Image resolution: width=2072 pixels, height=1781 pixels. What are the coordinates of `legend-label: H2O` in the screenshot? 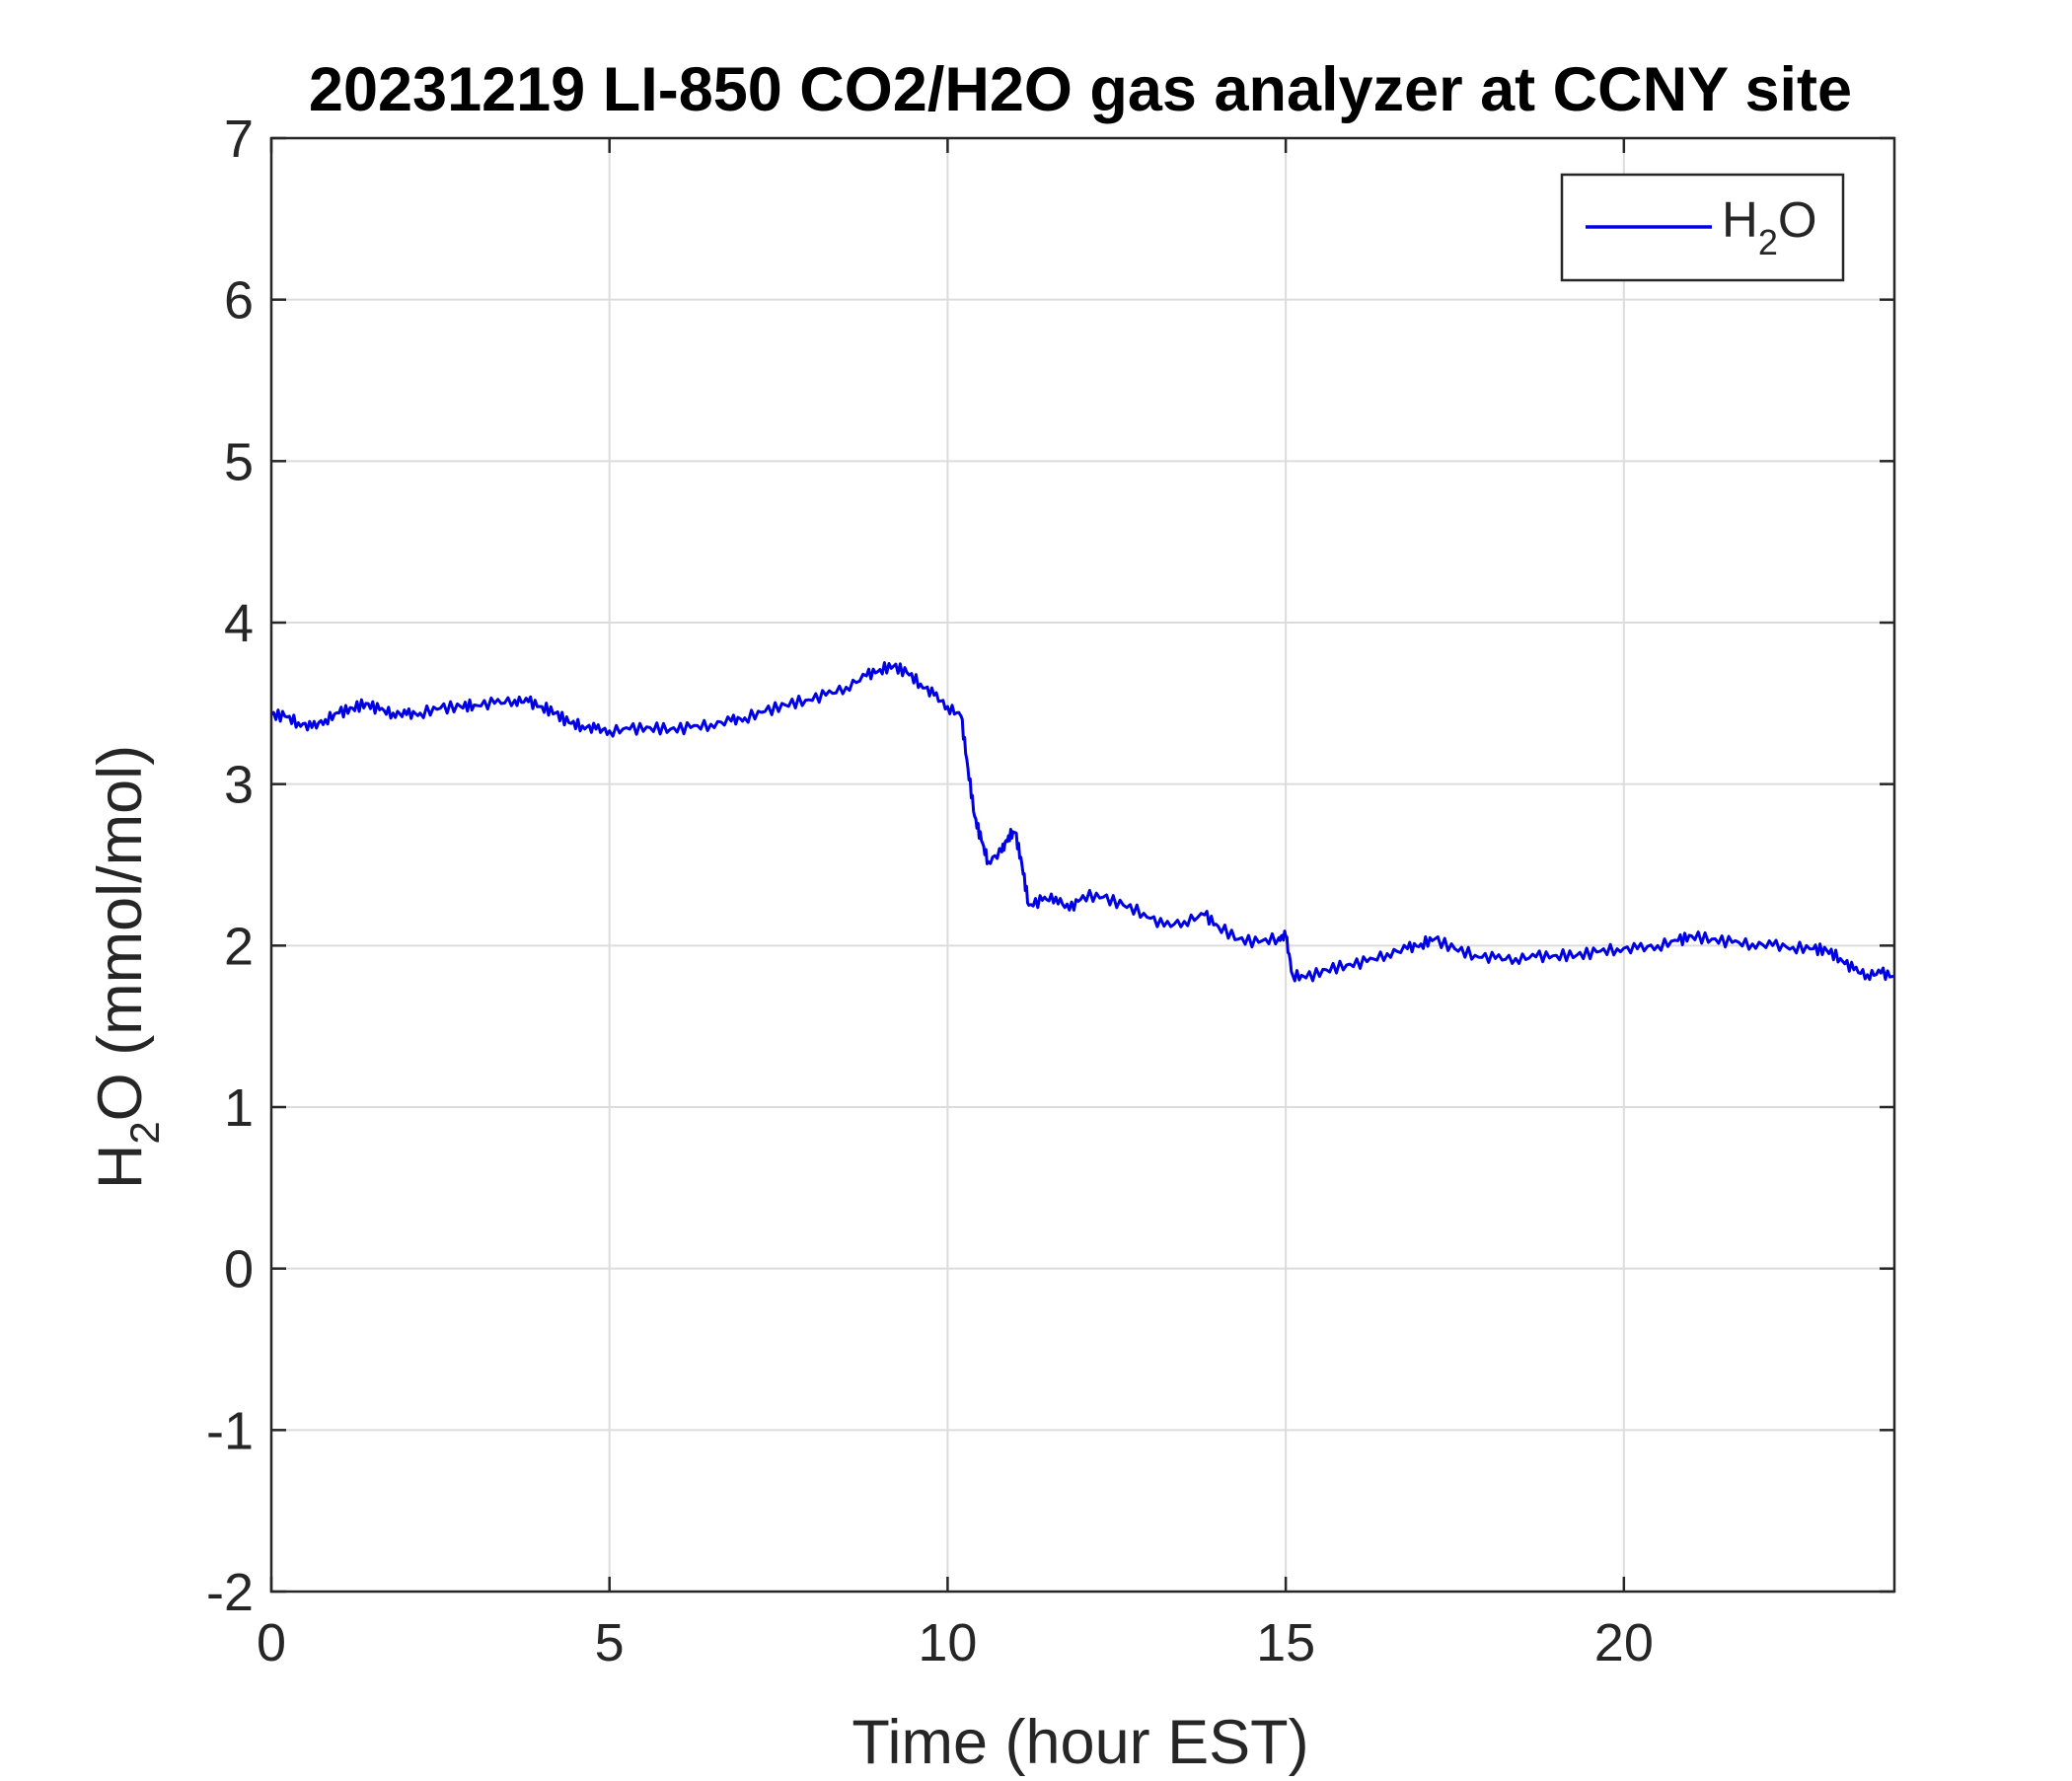 It's located at (1770, 226).